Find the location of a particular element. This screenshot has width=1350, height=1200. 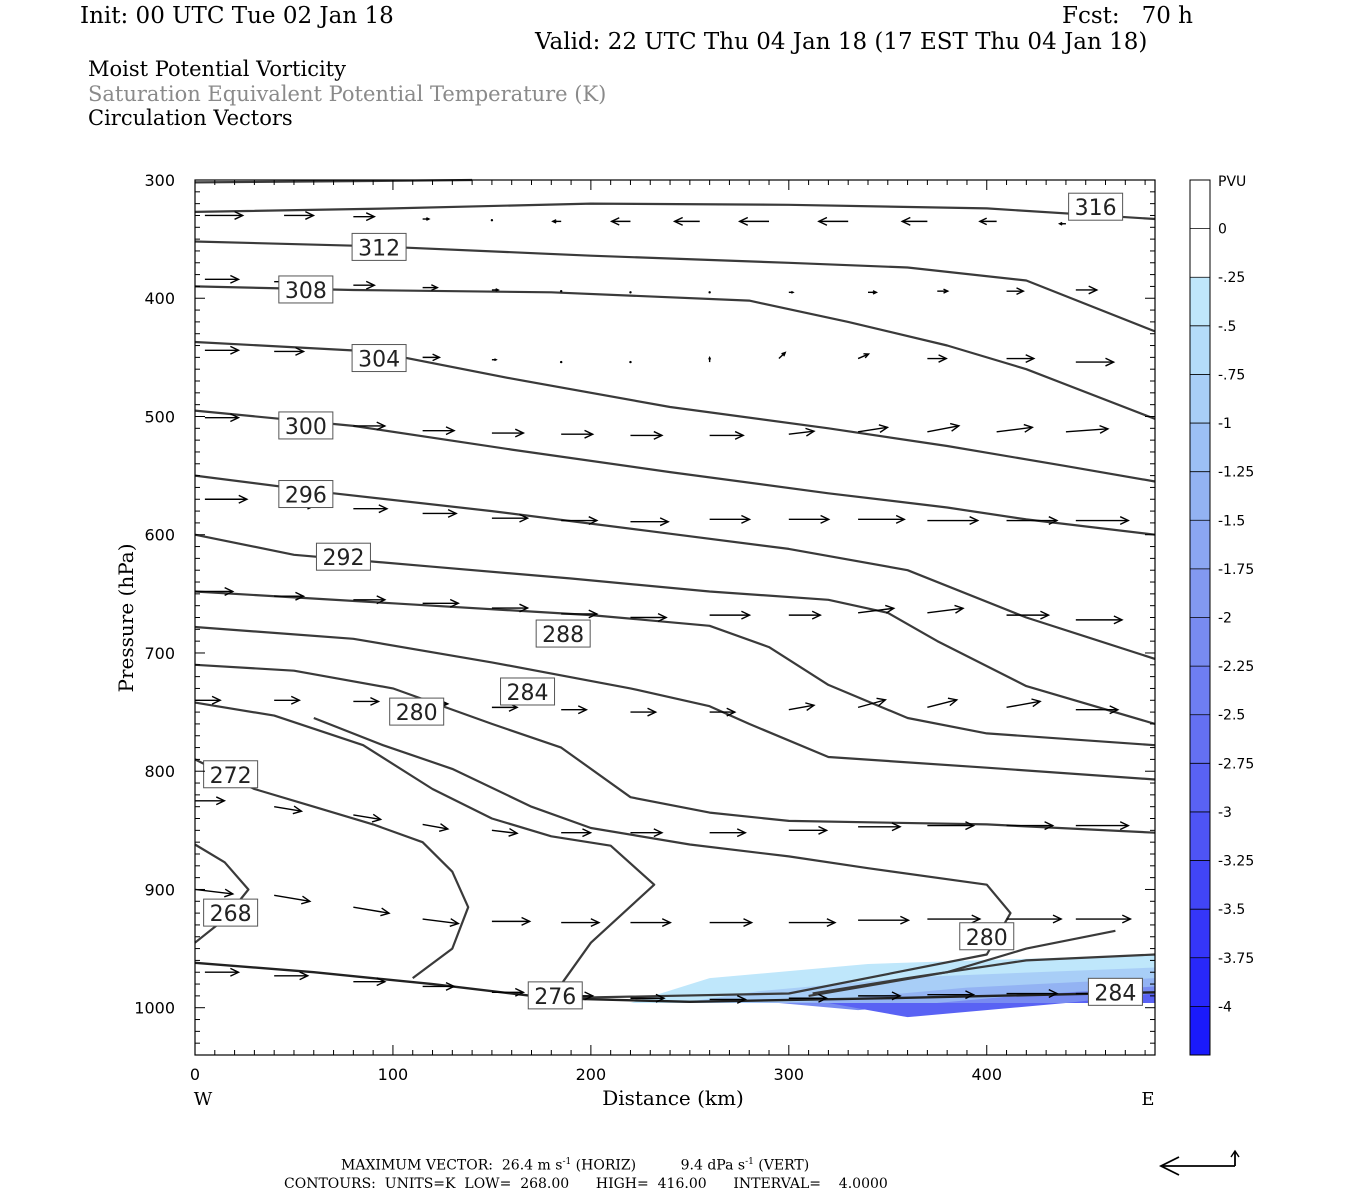

vert-exponent: -1 is located at coordinates (749, 1162).